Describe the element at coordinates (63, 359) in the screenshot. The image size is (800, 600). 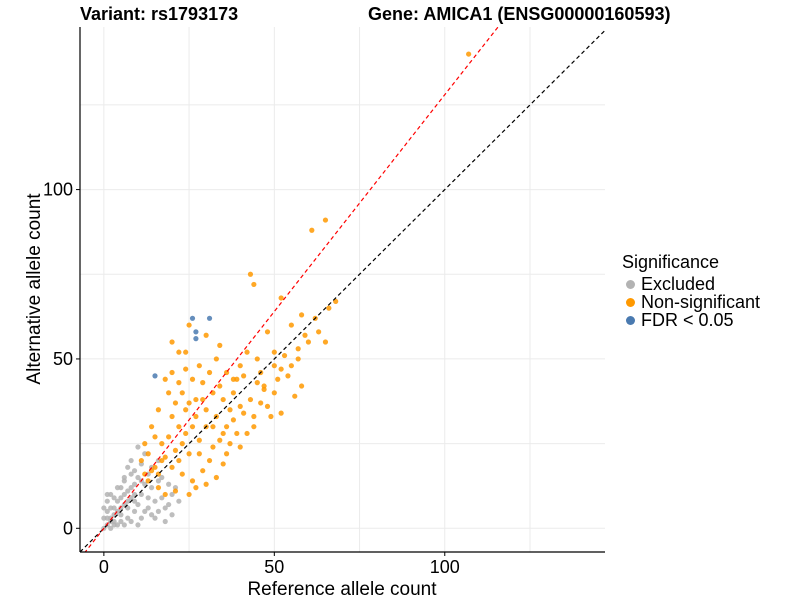
I see `y-tick-label: 50` at that location.